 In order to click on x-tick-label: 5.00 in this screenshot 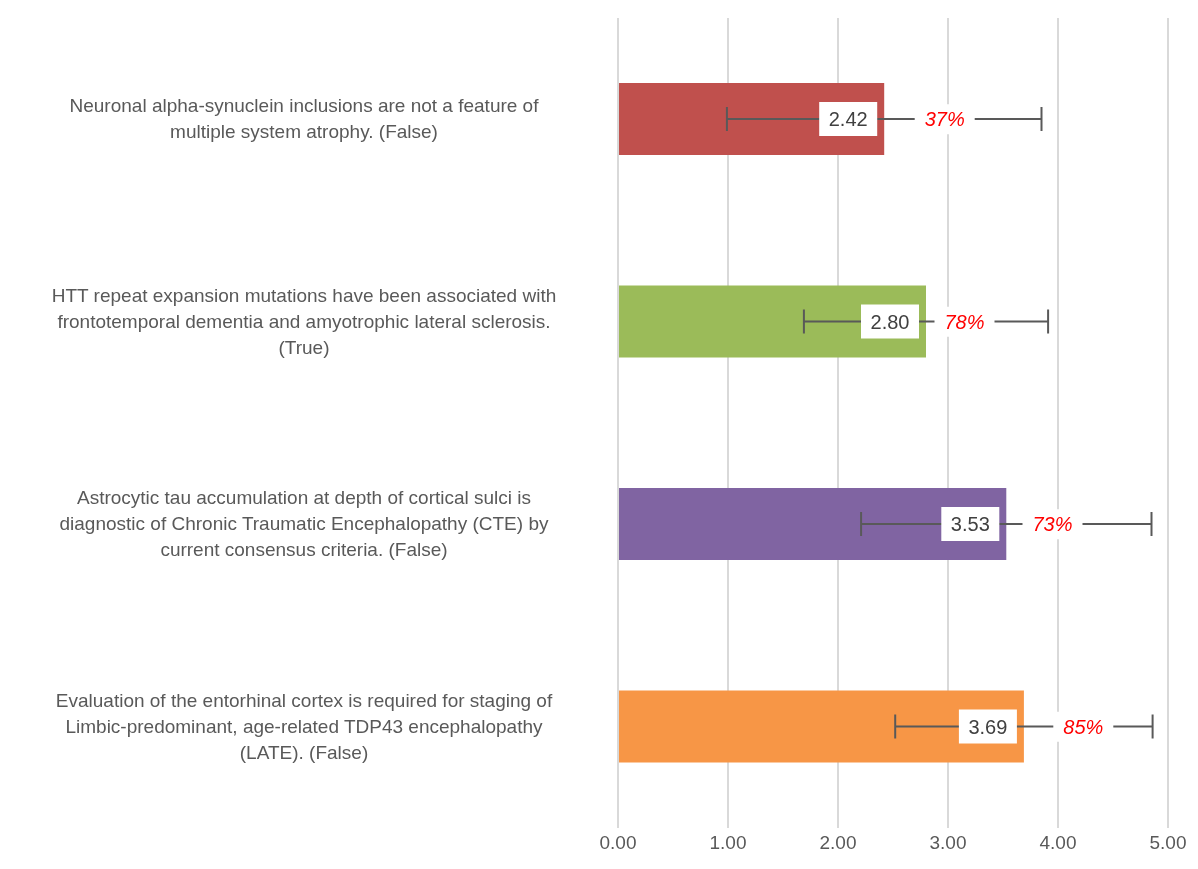, I will do `click(1168, 843)`.